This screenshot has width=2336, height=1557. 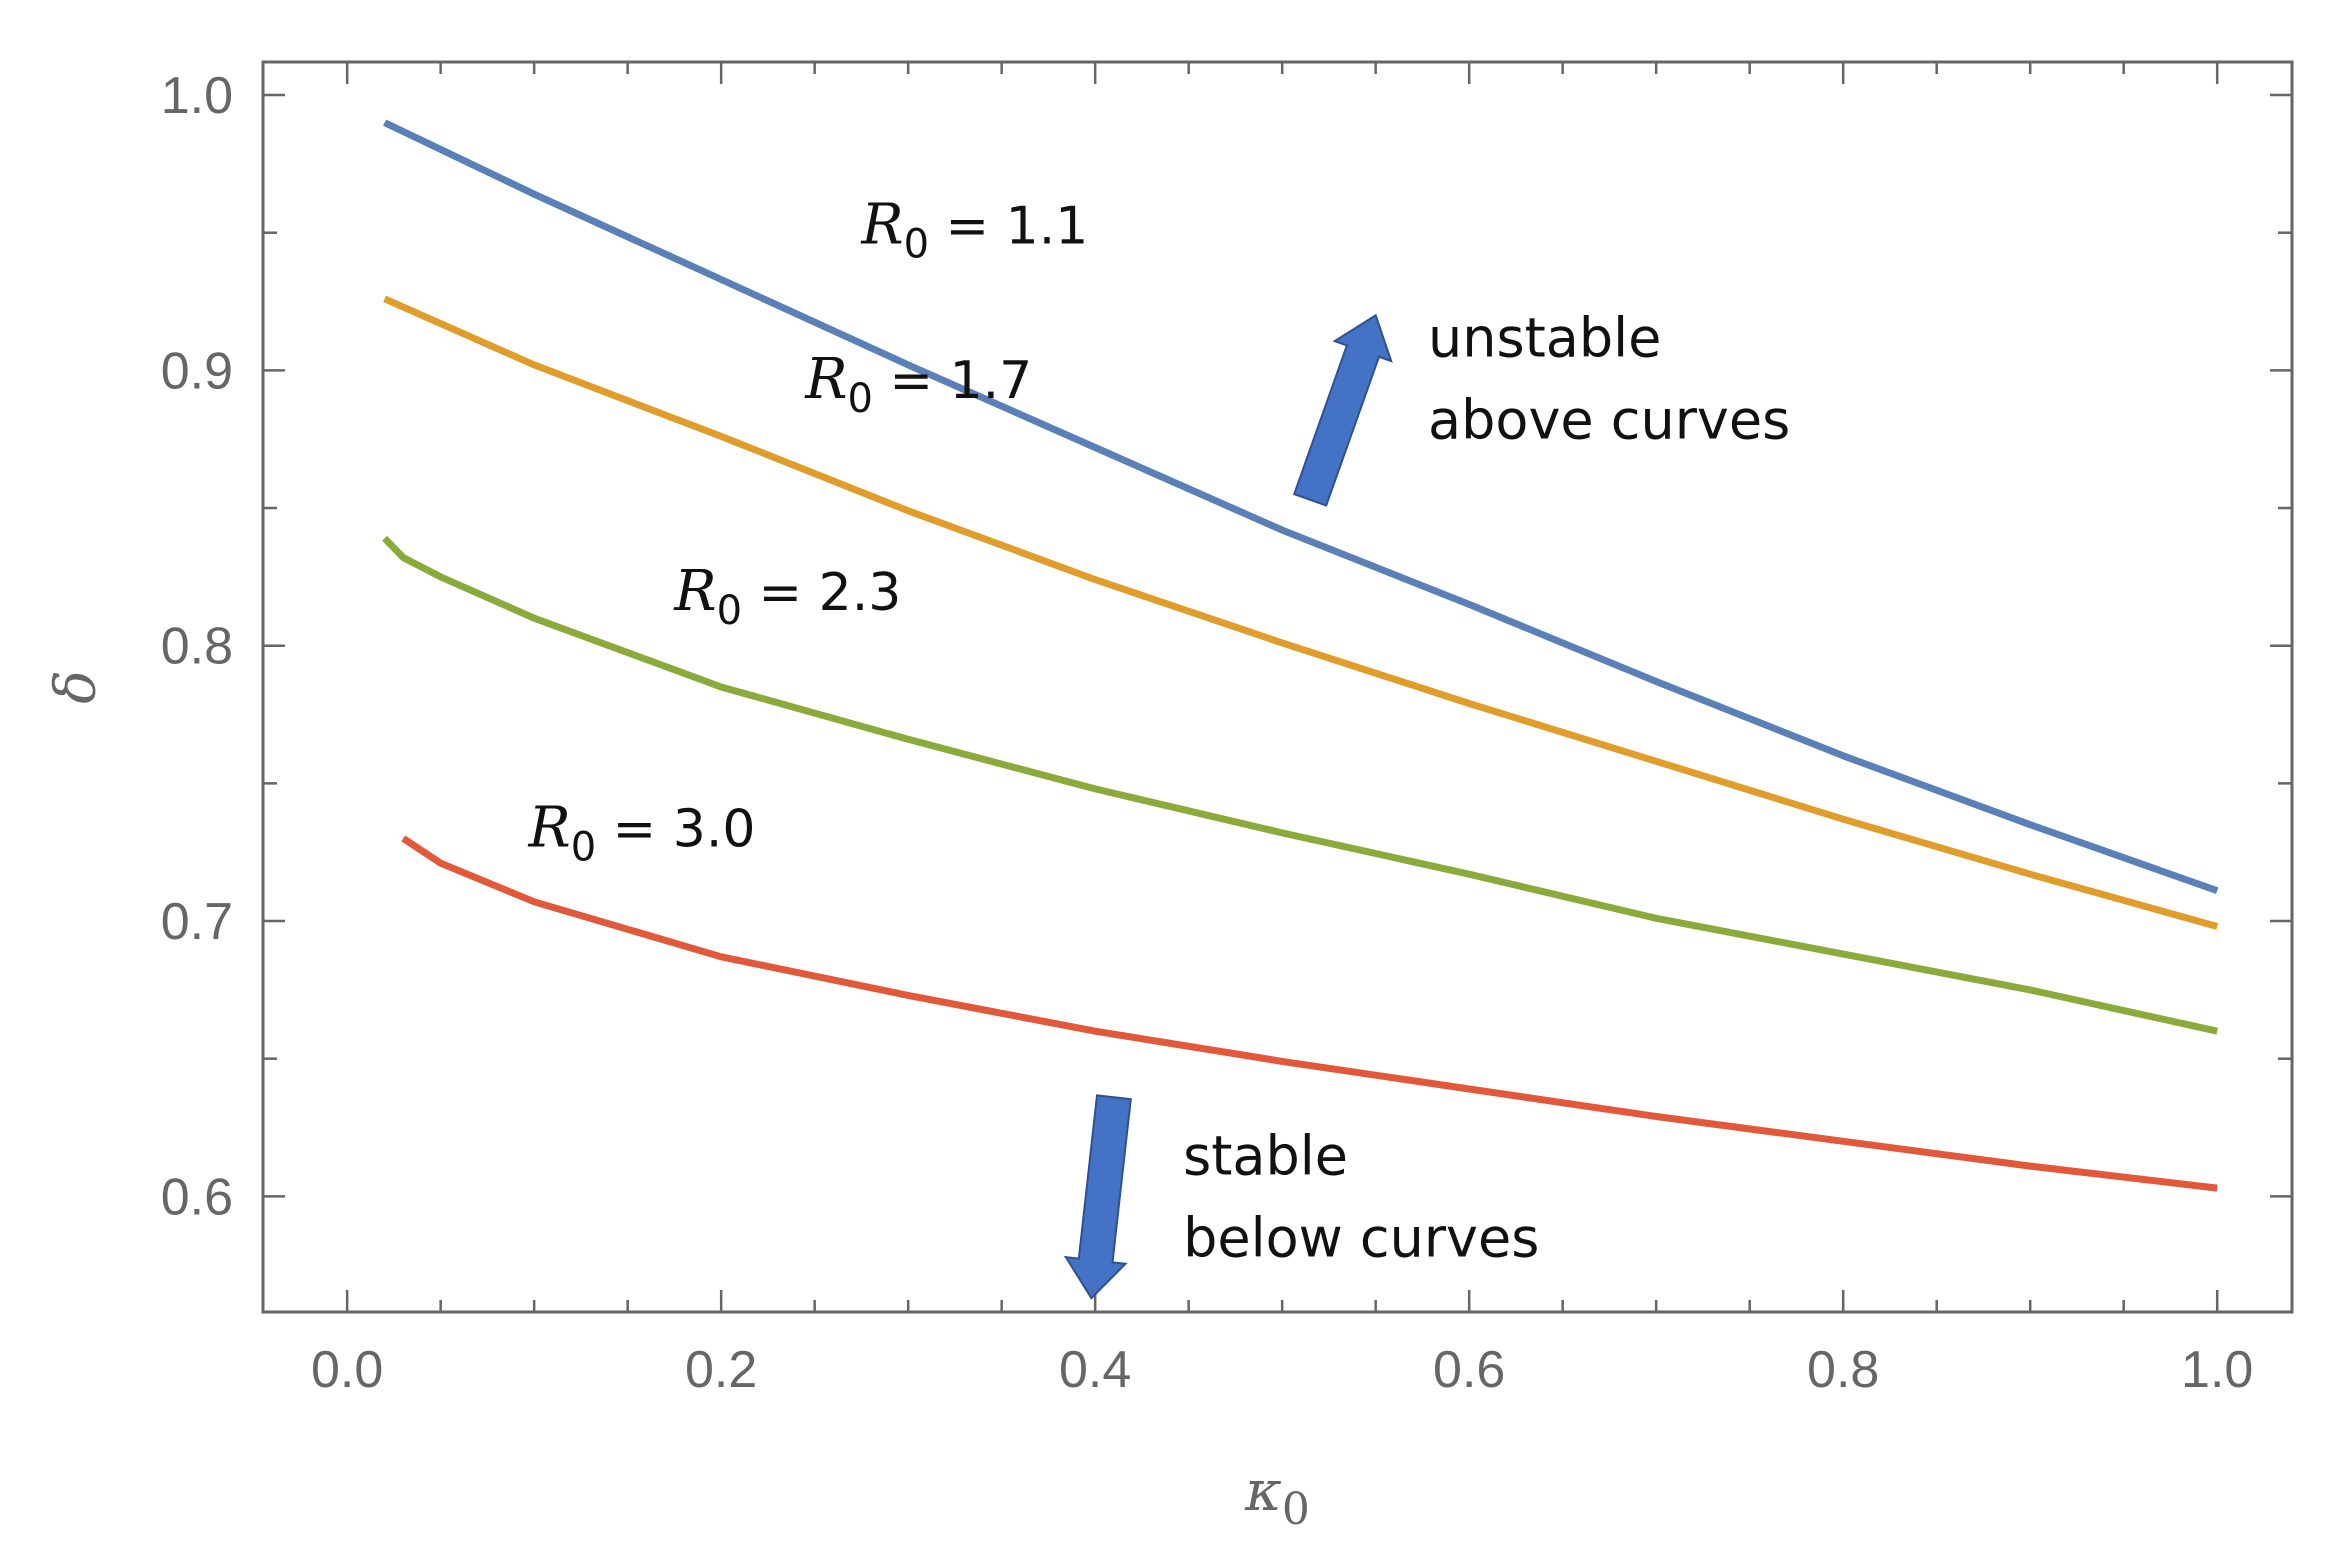 What do you see at coordinates (821, 593) in the screenshot?
I see `series-label-value: = 2.3` at bounding box center [821, 593].